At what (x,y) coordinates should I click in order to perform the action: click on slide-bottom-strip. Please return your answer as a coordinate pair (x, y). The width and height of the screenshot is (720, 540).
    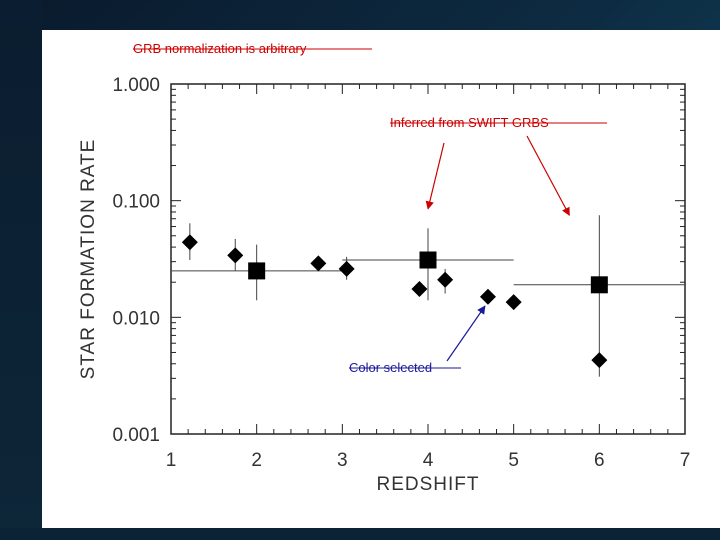
    Looking at the image, I should click on (360, 534).